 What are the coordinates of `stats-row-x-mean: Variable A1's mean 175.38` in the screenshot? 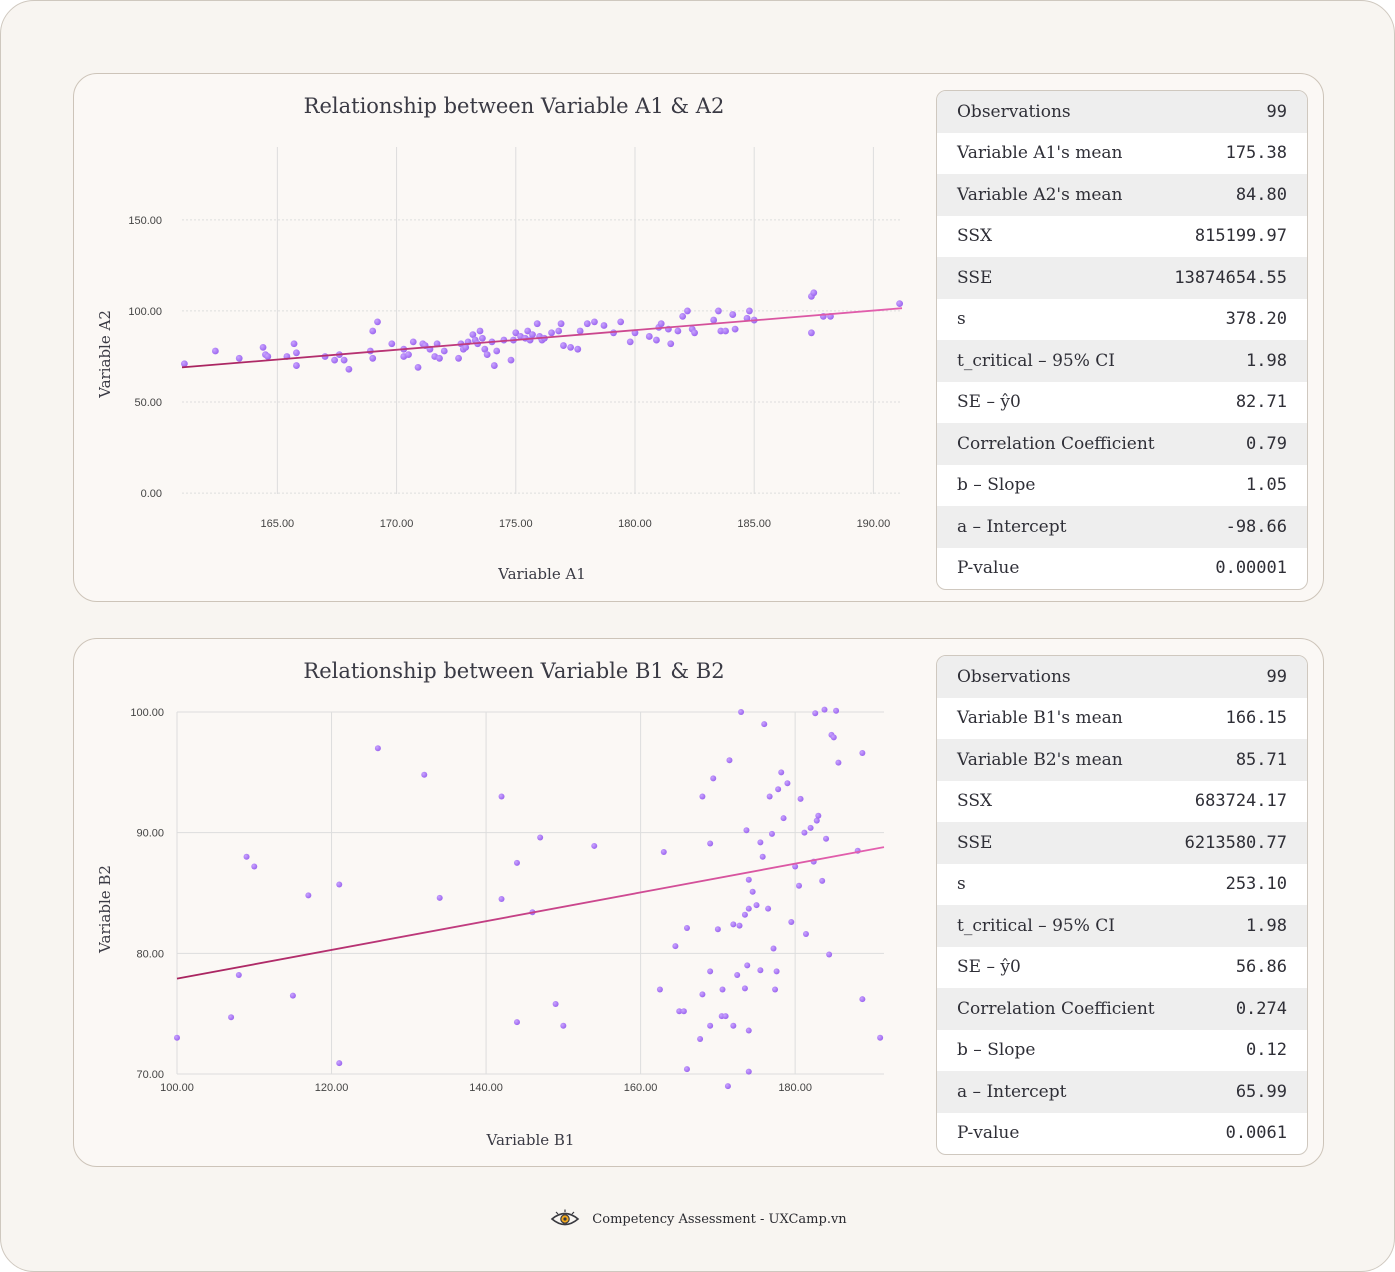 It's located at (1122, 154).